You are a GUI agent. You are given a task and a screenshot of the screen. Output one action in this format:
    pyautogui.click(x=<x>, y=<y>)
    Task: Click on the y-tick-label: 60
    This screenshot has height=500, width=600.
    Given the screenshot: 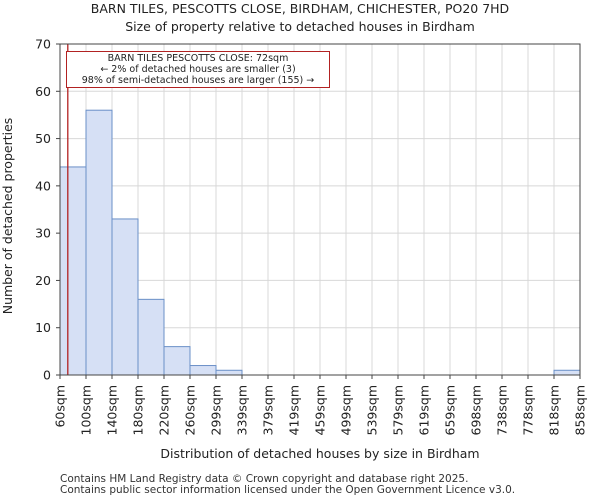 What is the action you would take?
    pyautogui.click(x=43, y=91)
    